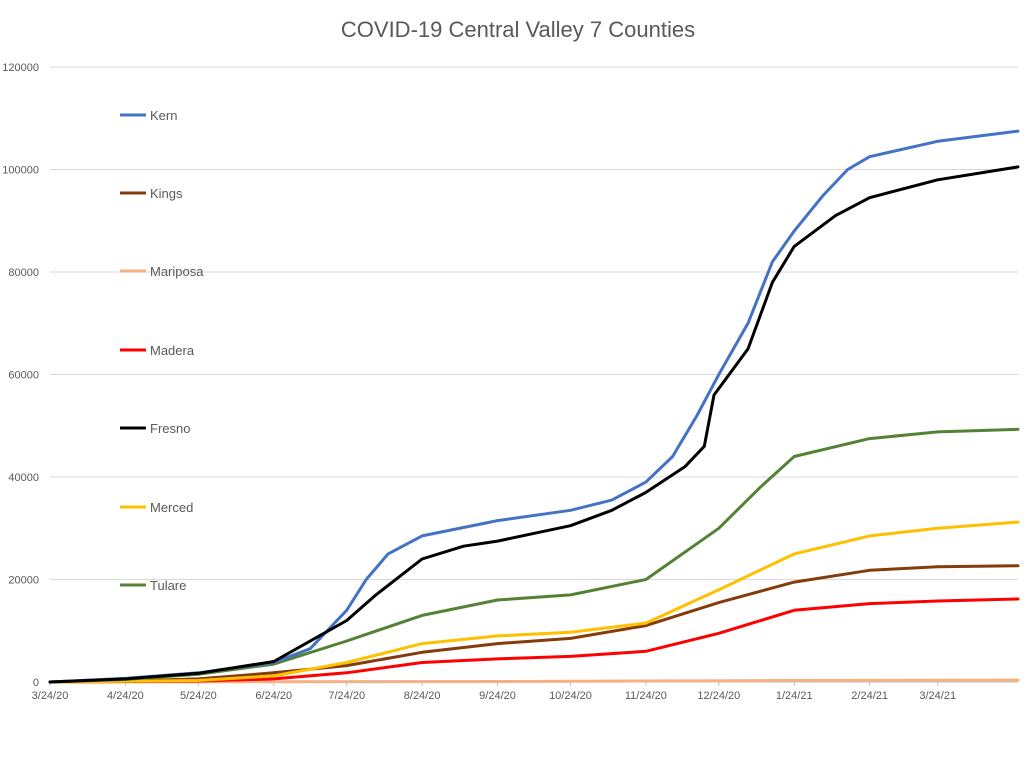 The width and height of the screenshot is (1036, 774). I want to click on legend-label-kings: Kings, so click(166, 193).